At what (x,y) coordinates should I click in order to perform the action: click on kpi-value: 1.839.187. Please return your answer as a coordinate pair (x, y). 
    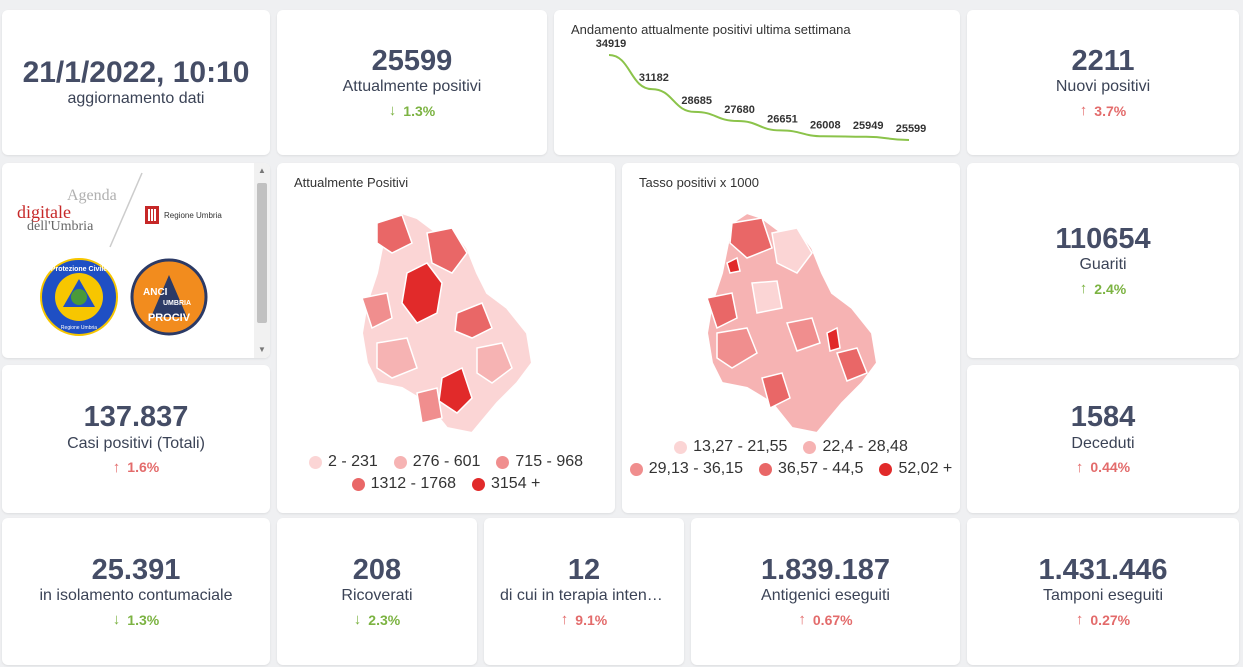
    Looking at the image, I should click on (825, 569).